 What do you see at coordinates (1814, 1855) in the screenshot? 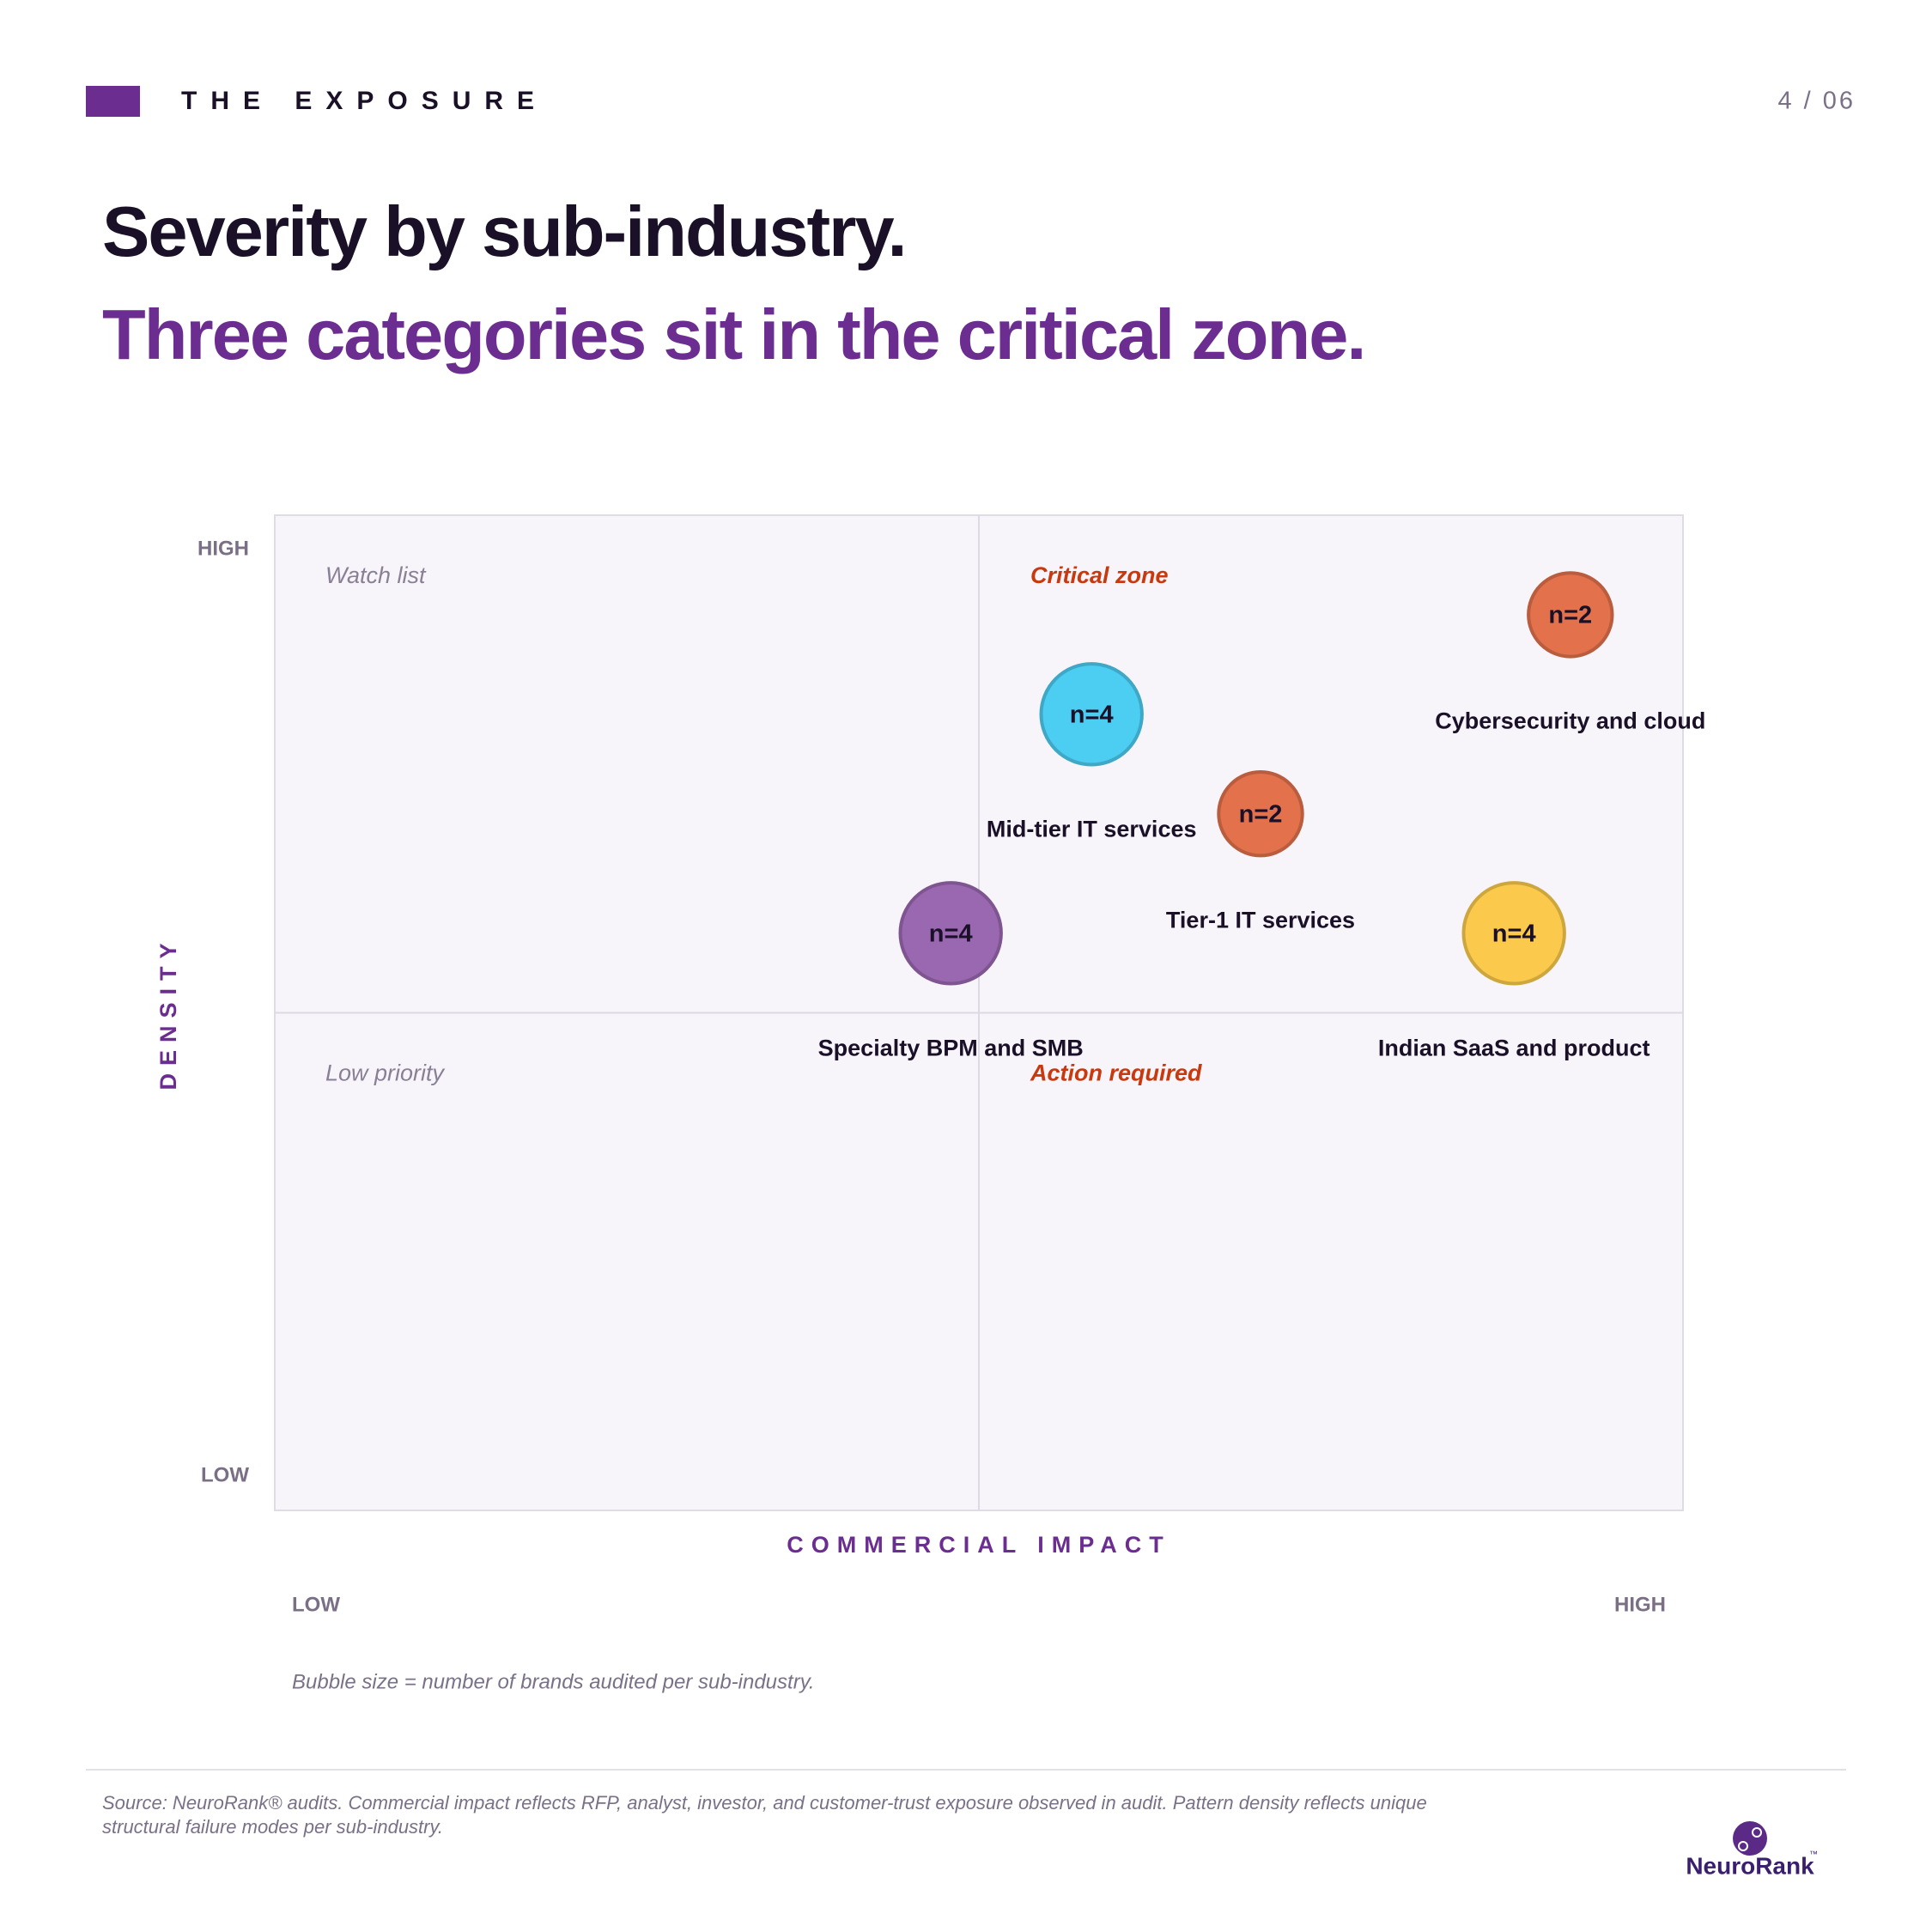
I see `trademark: ™` at bounding box center [1814, 1855].